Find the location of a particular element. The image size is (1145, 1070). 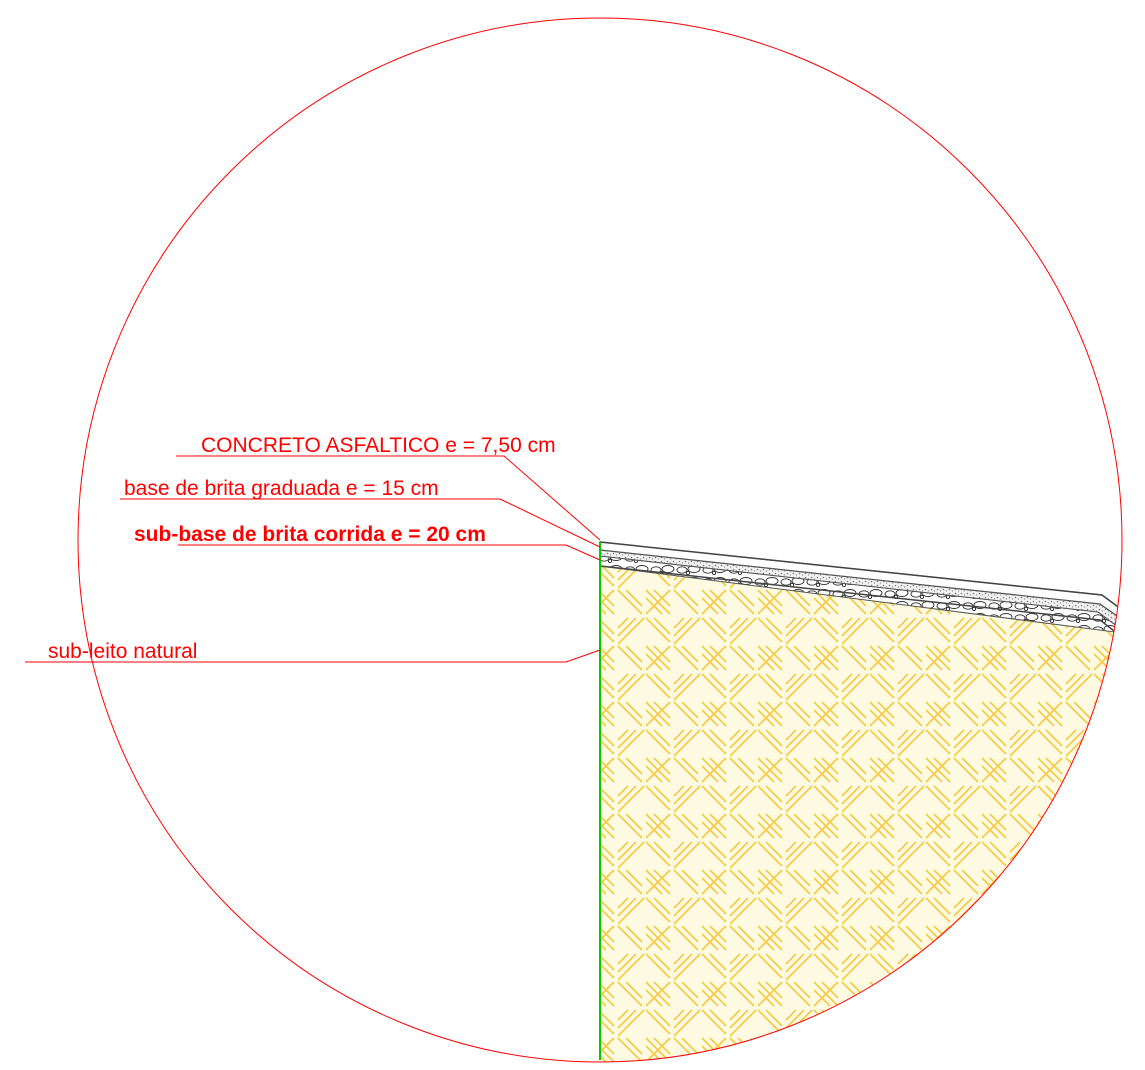

leader-base is located at coordinates (360, 523).